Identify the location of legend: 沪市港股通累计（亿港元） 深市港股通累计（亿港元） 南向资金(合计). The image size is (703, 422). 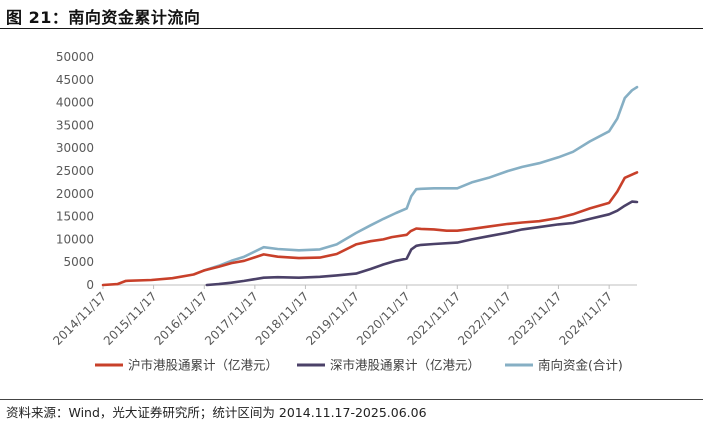
(359, 365).